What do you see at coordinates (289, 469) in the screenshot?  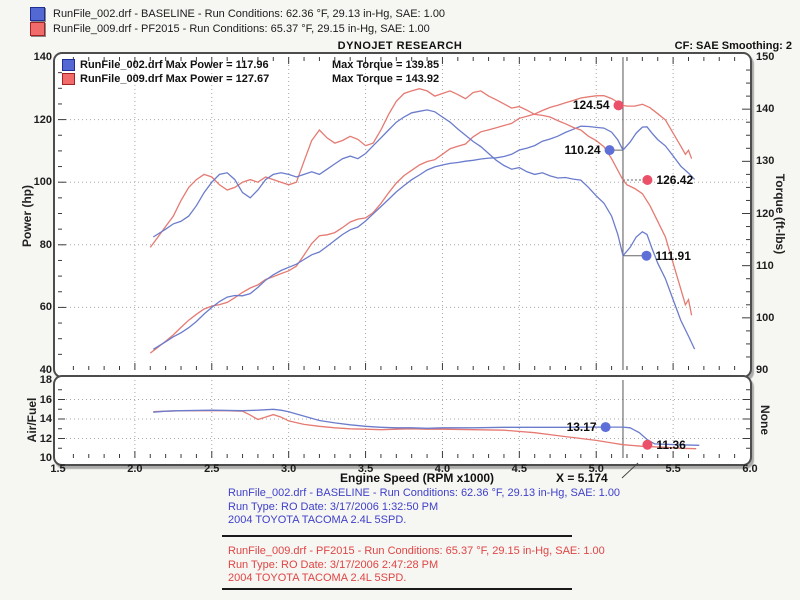 I see `rpm-tick-3.0: 3.0` at bounding box center [289, 469].